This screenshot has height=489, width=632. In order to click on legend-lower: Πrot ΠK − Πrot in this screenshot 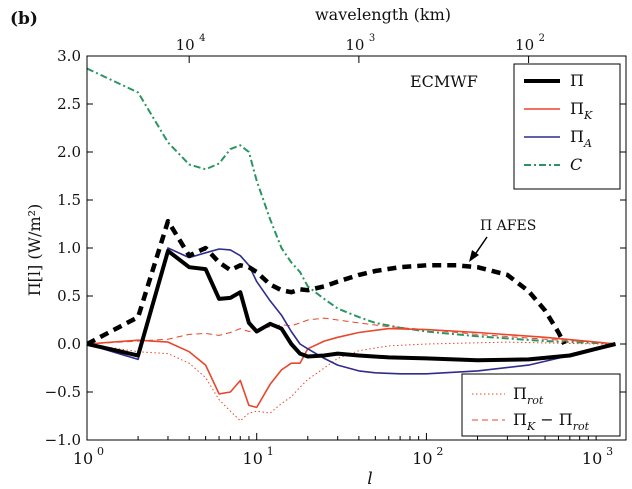, I will do `click(541, 405)`.